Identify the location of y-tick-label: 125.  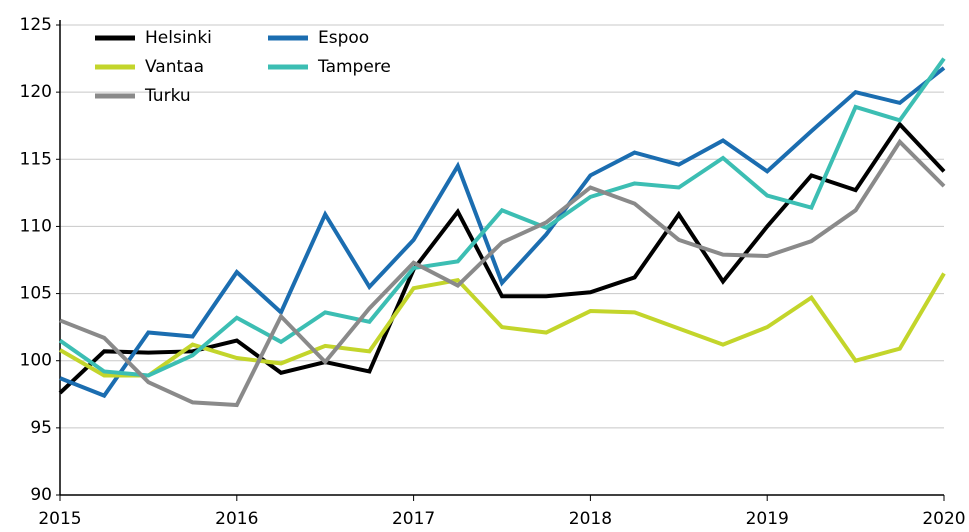
(36, 25).